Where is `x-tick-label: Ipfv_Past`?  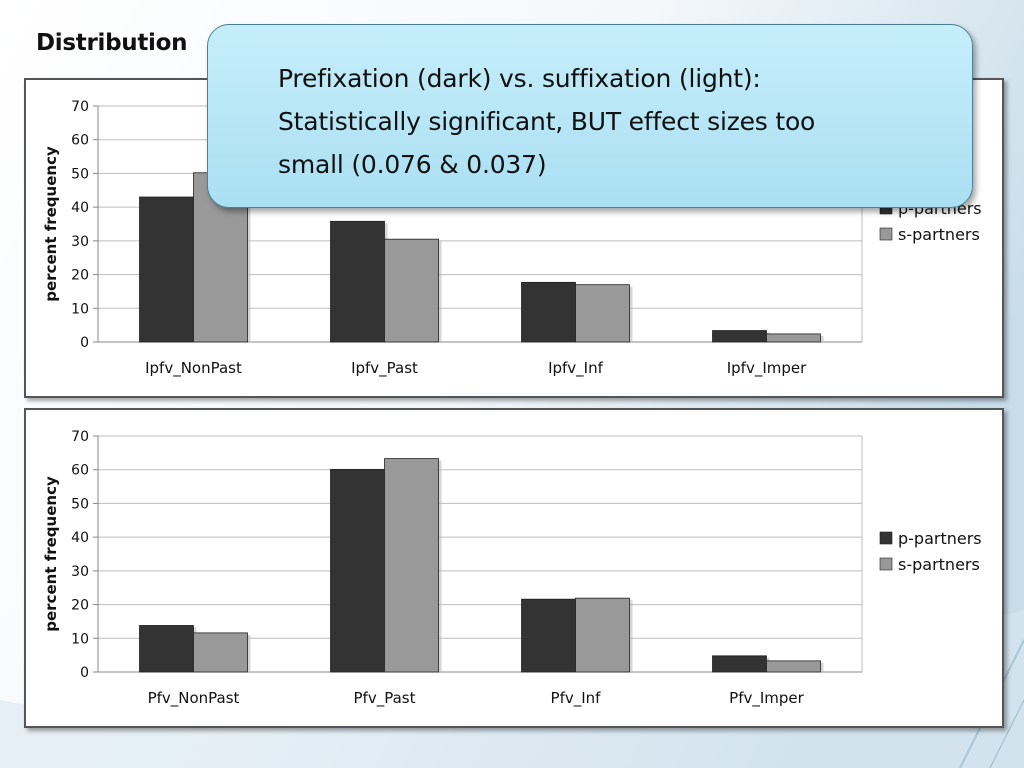
x-tick-label: Ipfv_Past is located at coordinates (384, 368).